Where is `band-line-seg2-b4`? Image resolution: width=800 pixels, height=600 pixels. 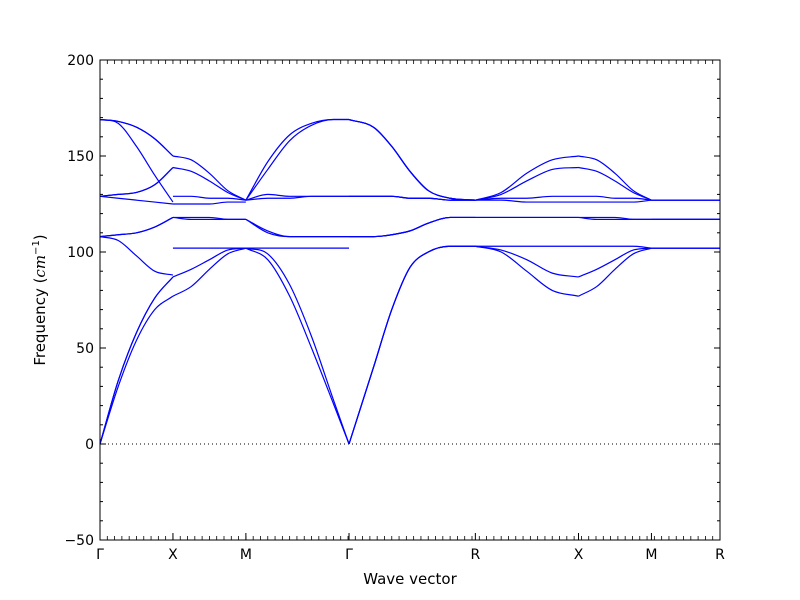
band-line-seg2-b4 is located at coordinates (297, 228).